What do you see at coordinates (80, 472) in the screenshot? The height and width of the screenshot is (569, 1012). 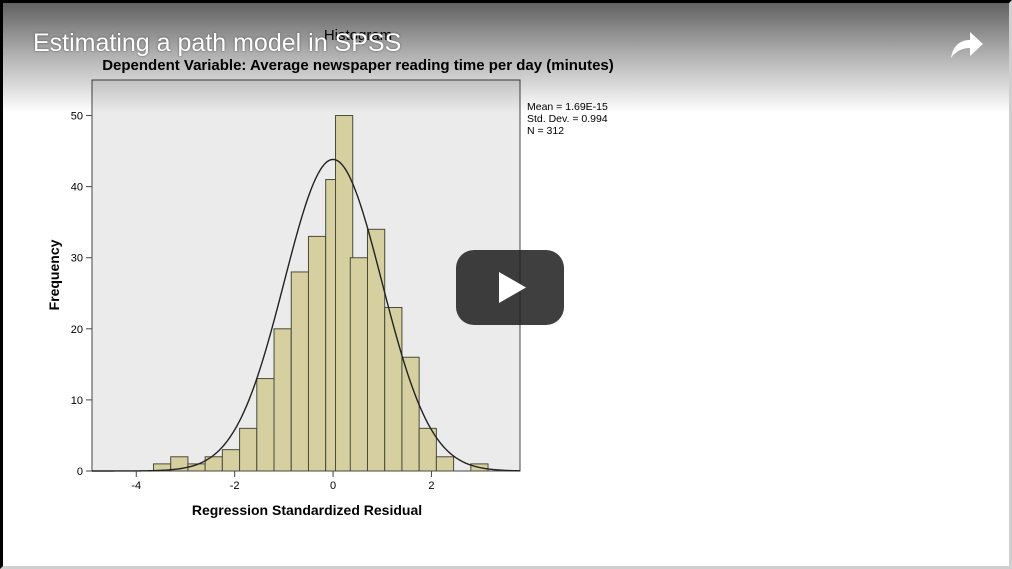 I see `y-tick-label: 0` at bounding box center [80, 472].